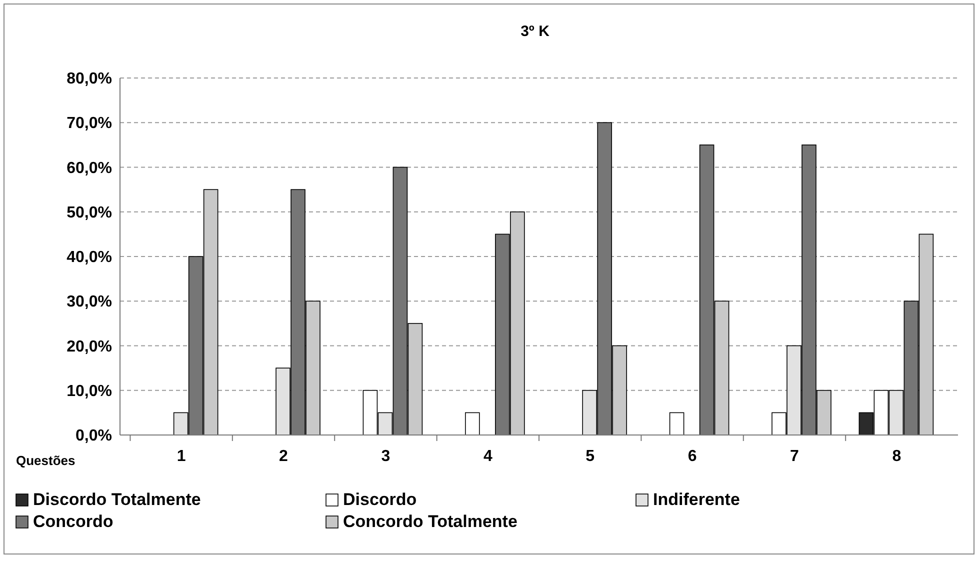  I want to click on x-tick-label: 4, so click(487, 456).